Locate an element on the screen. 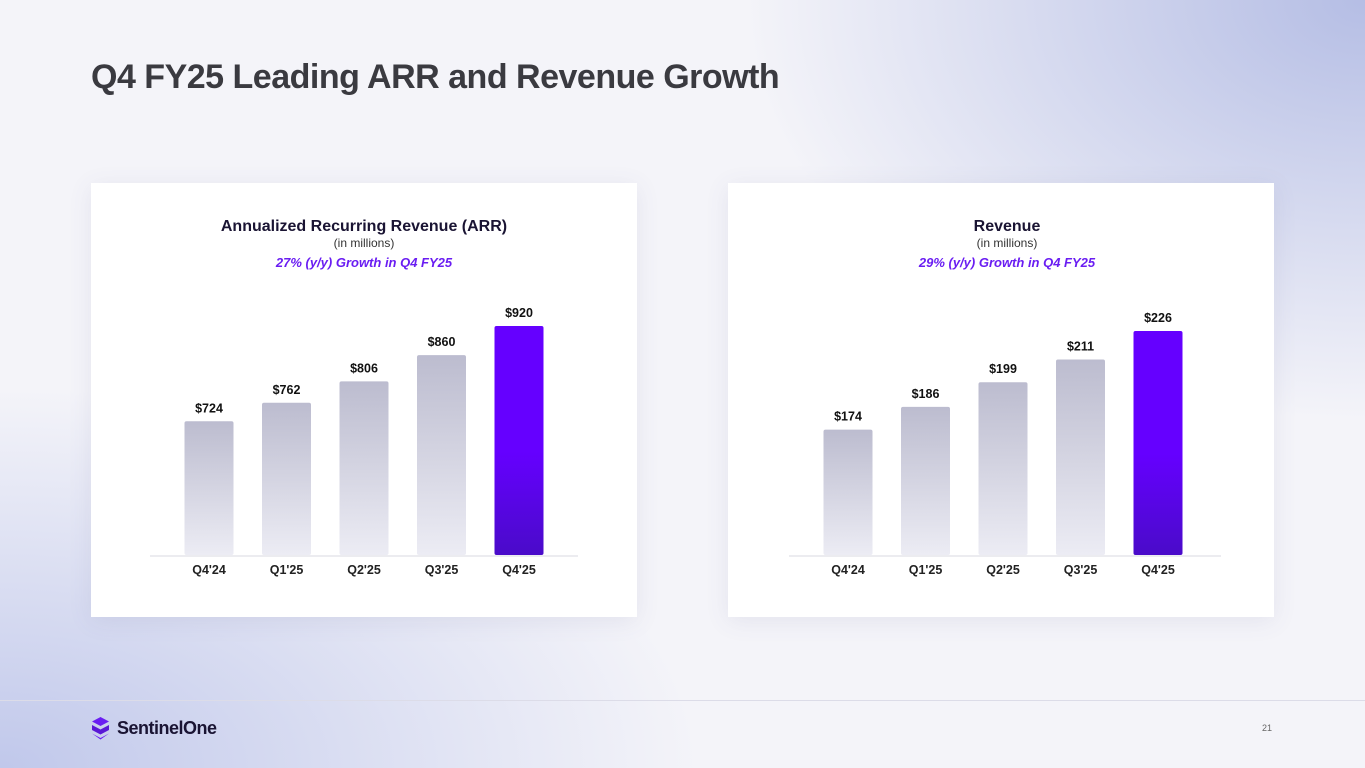 The width and height of the screenshot is (1365, 768). arr-value-label-2: $806 is located at coordinates (364, 368).